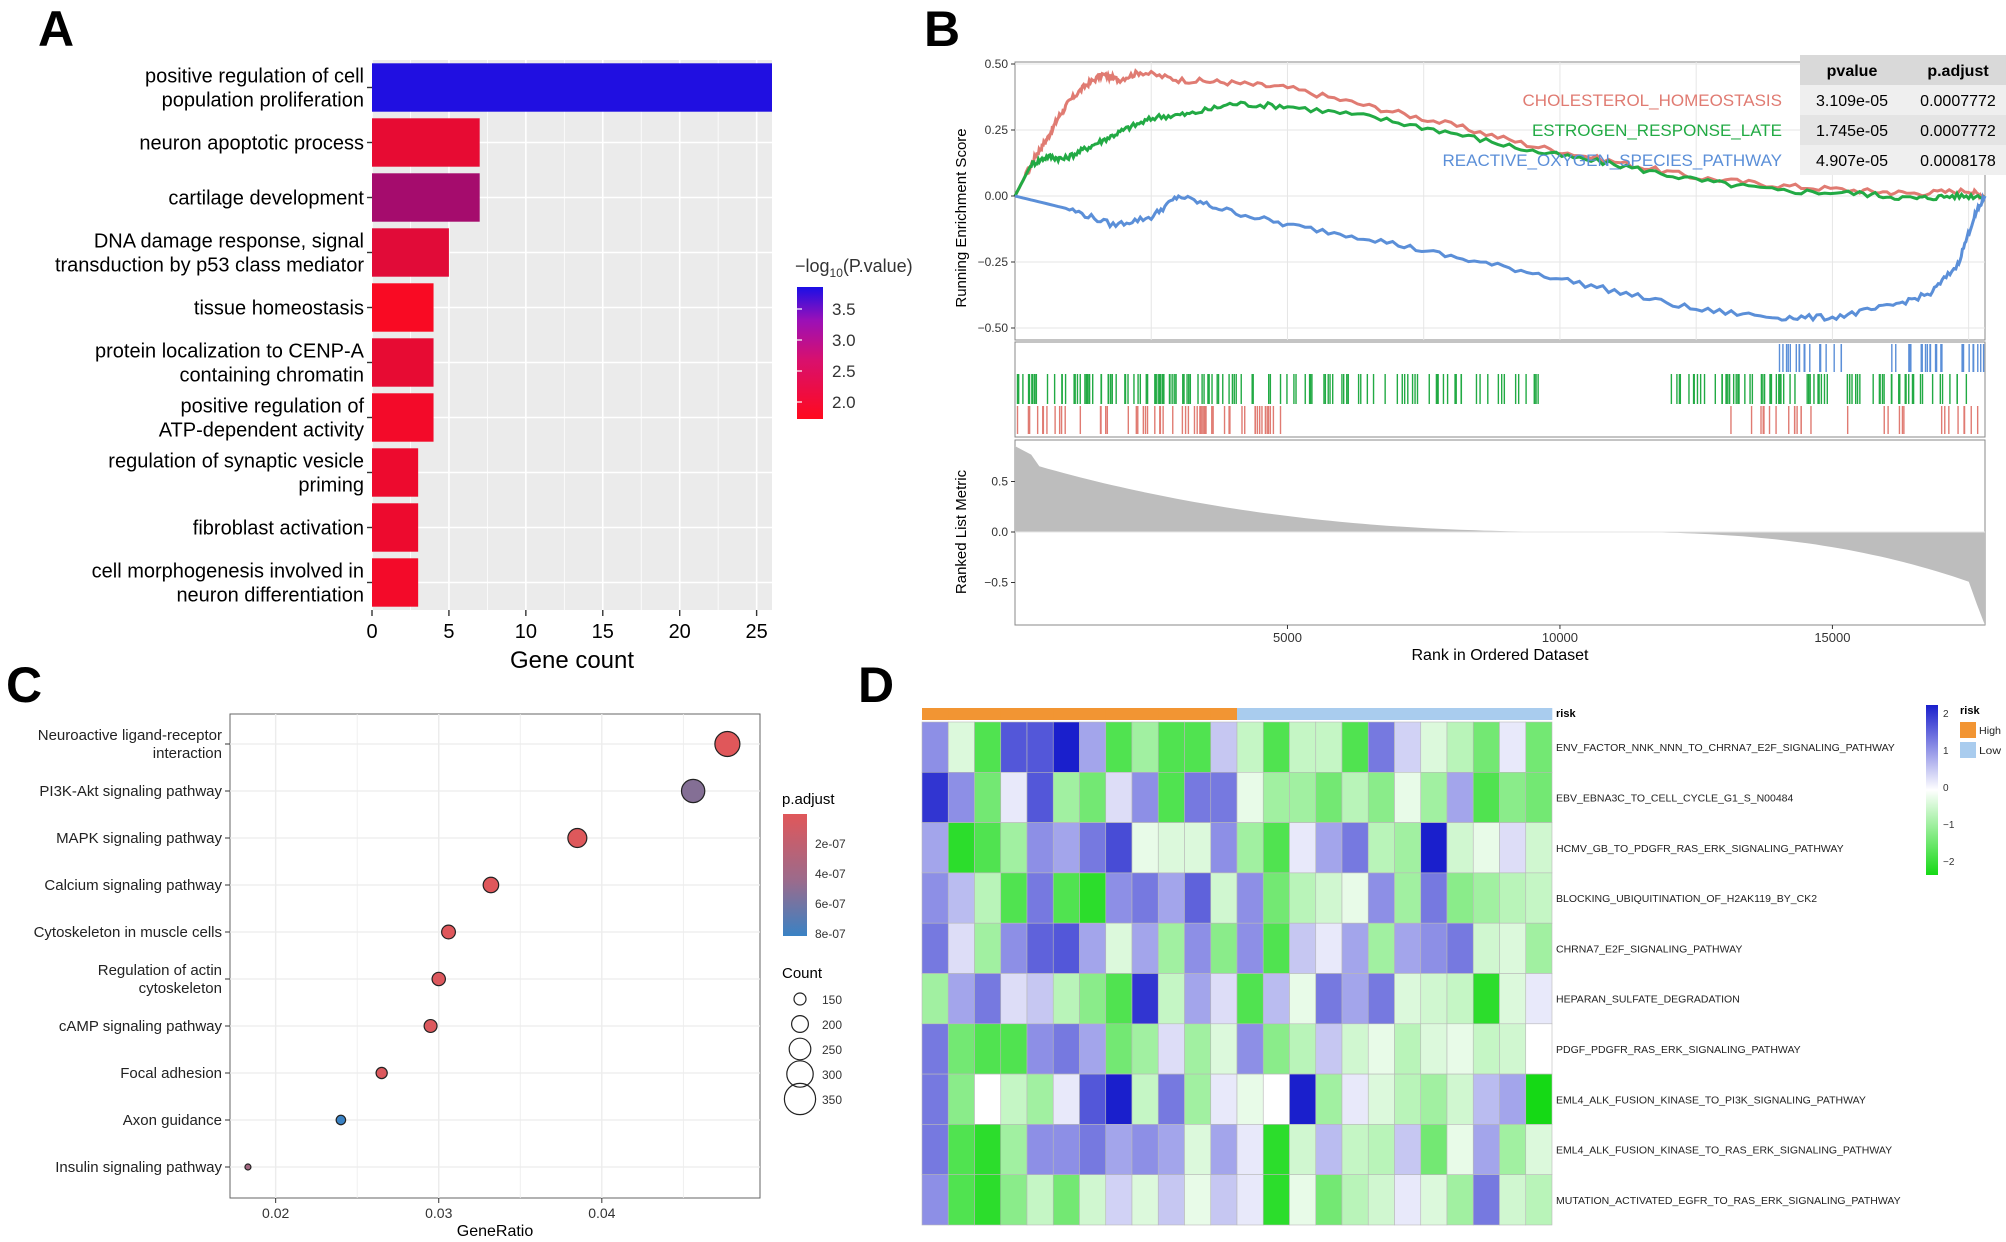 This screenshot has width=2006, height=1242. Describe the element at coordinates (810, 353) in the screenshot. I see `panel-a-colorbar` at that location.